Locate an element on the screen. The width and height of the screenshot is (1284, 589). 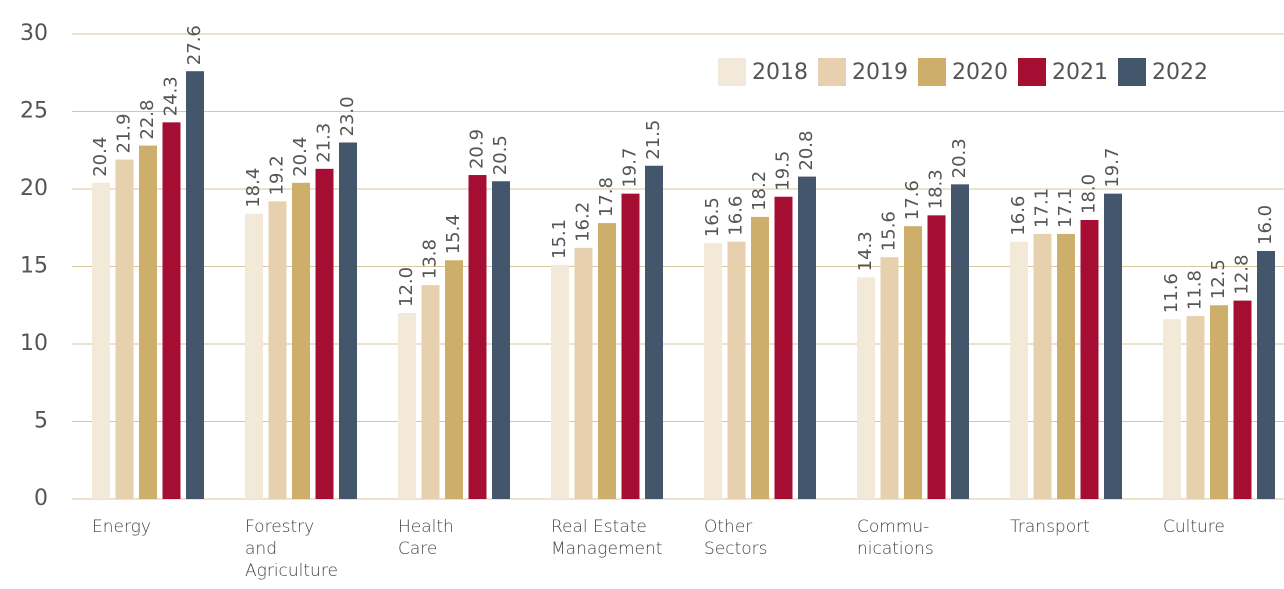
x-tick-label: Real Estate Management is located at coordinates (607, 538).